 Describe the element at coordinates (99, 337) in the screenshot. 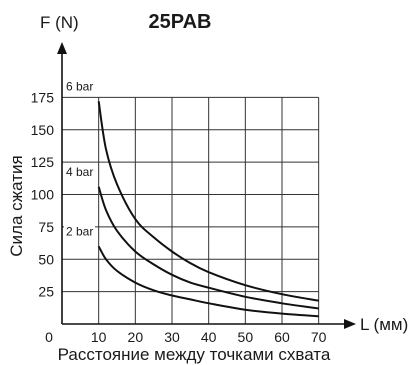

I see `x-tick-label: 10` at that location.